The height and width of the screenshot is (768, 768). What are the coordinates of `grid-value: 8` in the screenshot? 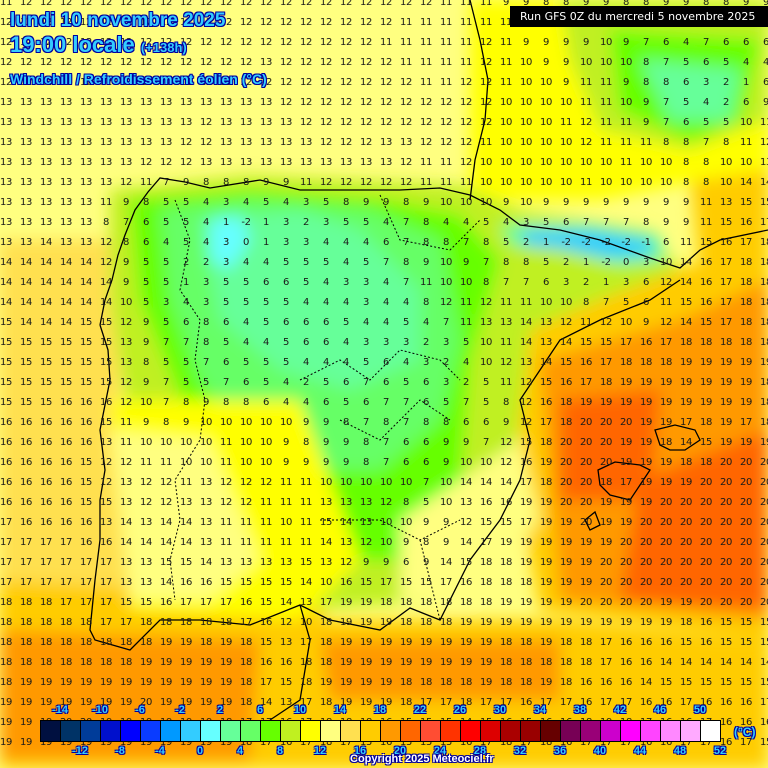 It's located at (426, 302).